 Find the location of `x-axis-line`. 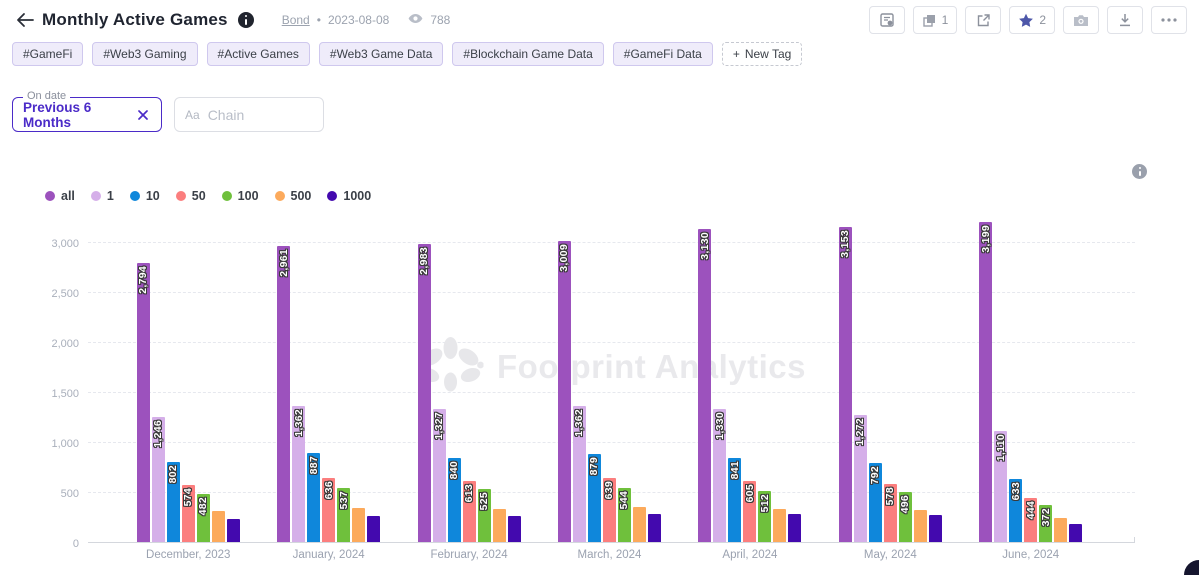

x-axis-line is located at coordinates (611, 542).